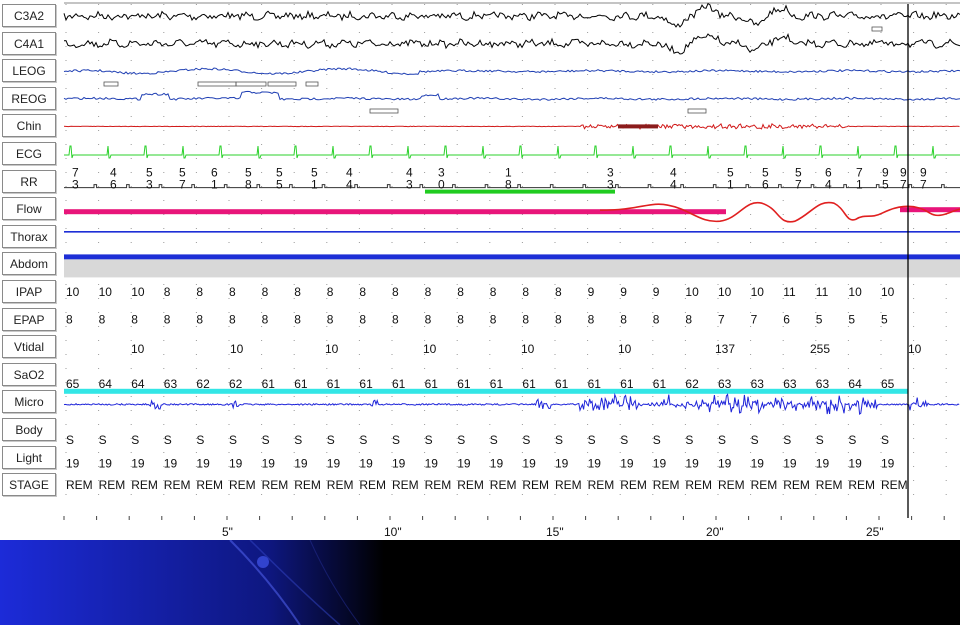 Image resolution: width=960 pixels, height=625 pixels. I want to click on time-tick-label: 15", so click(555, 532).